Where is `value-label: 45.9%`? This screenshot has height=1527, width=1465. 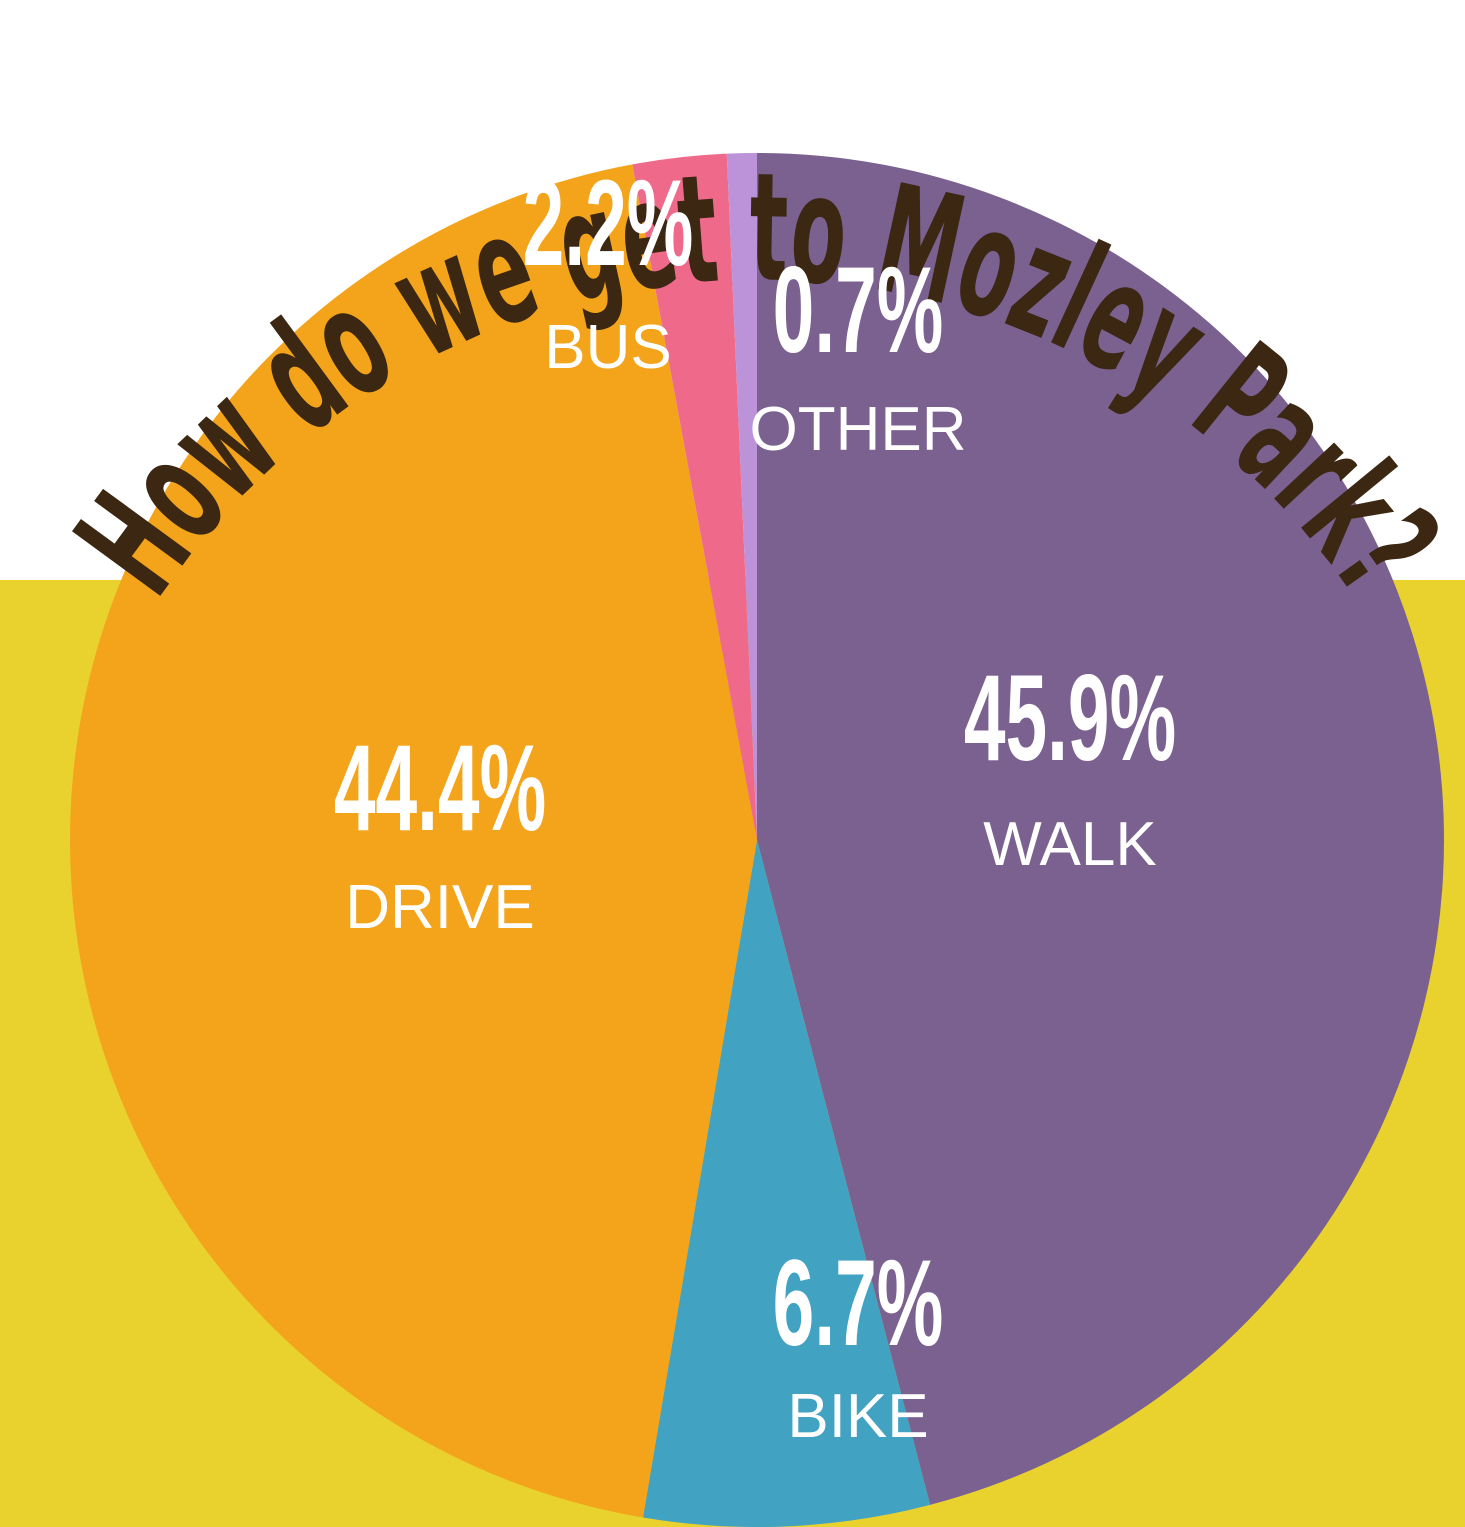 value-label: 45.9% is located at coordinates (1070, 718).